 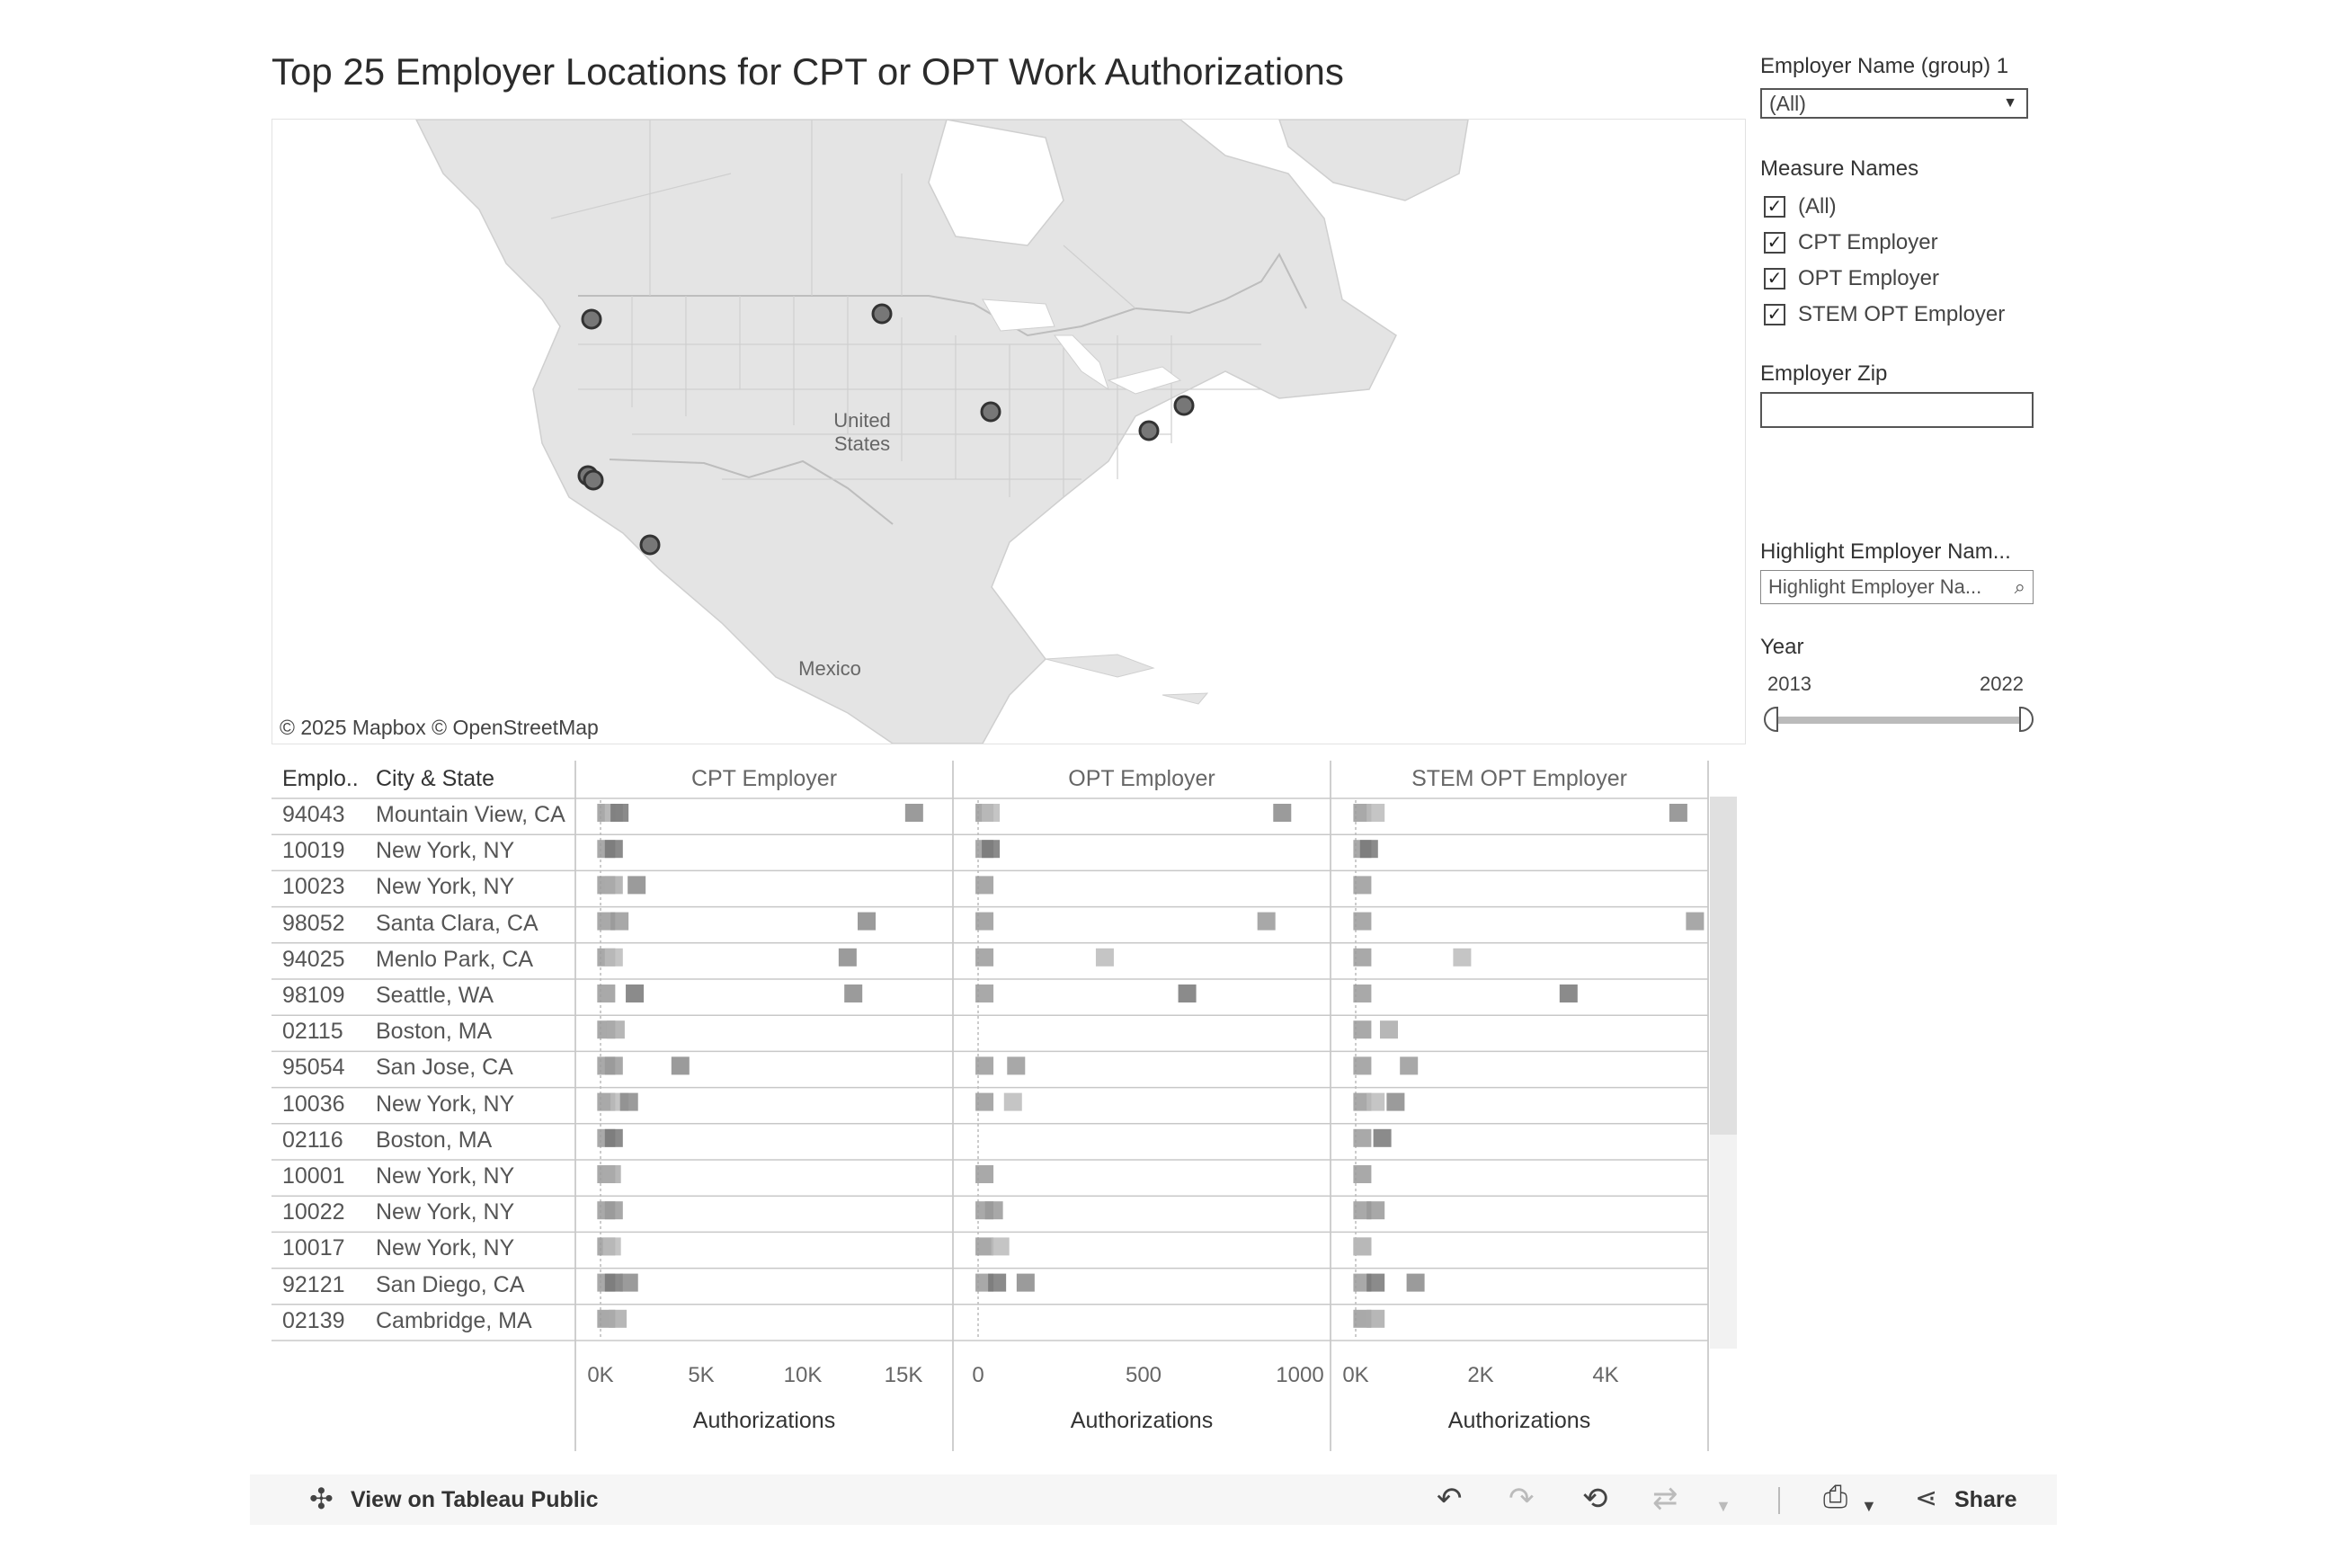 What do you see at coordinates (1450, 1499) in the screenshot?
I see `undo-icon: ↶` at bounding box center [1450, 1499].